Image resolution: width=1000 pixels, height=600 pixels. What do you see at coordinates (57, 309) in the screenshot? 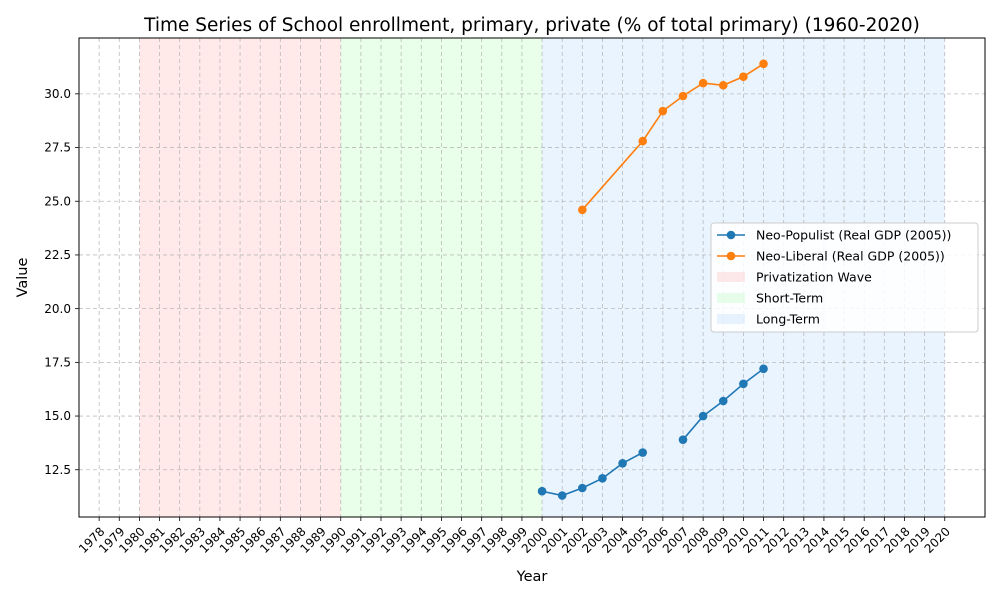
I see `y-tick-label: 20.0` at bounding box center [57, 309].